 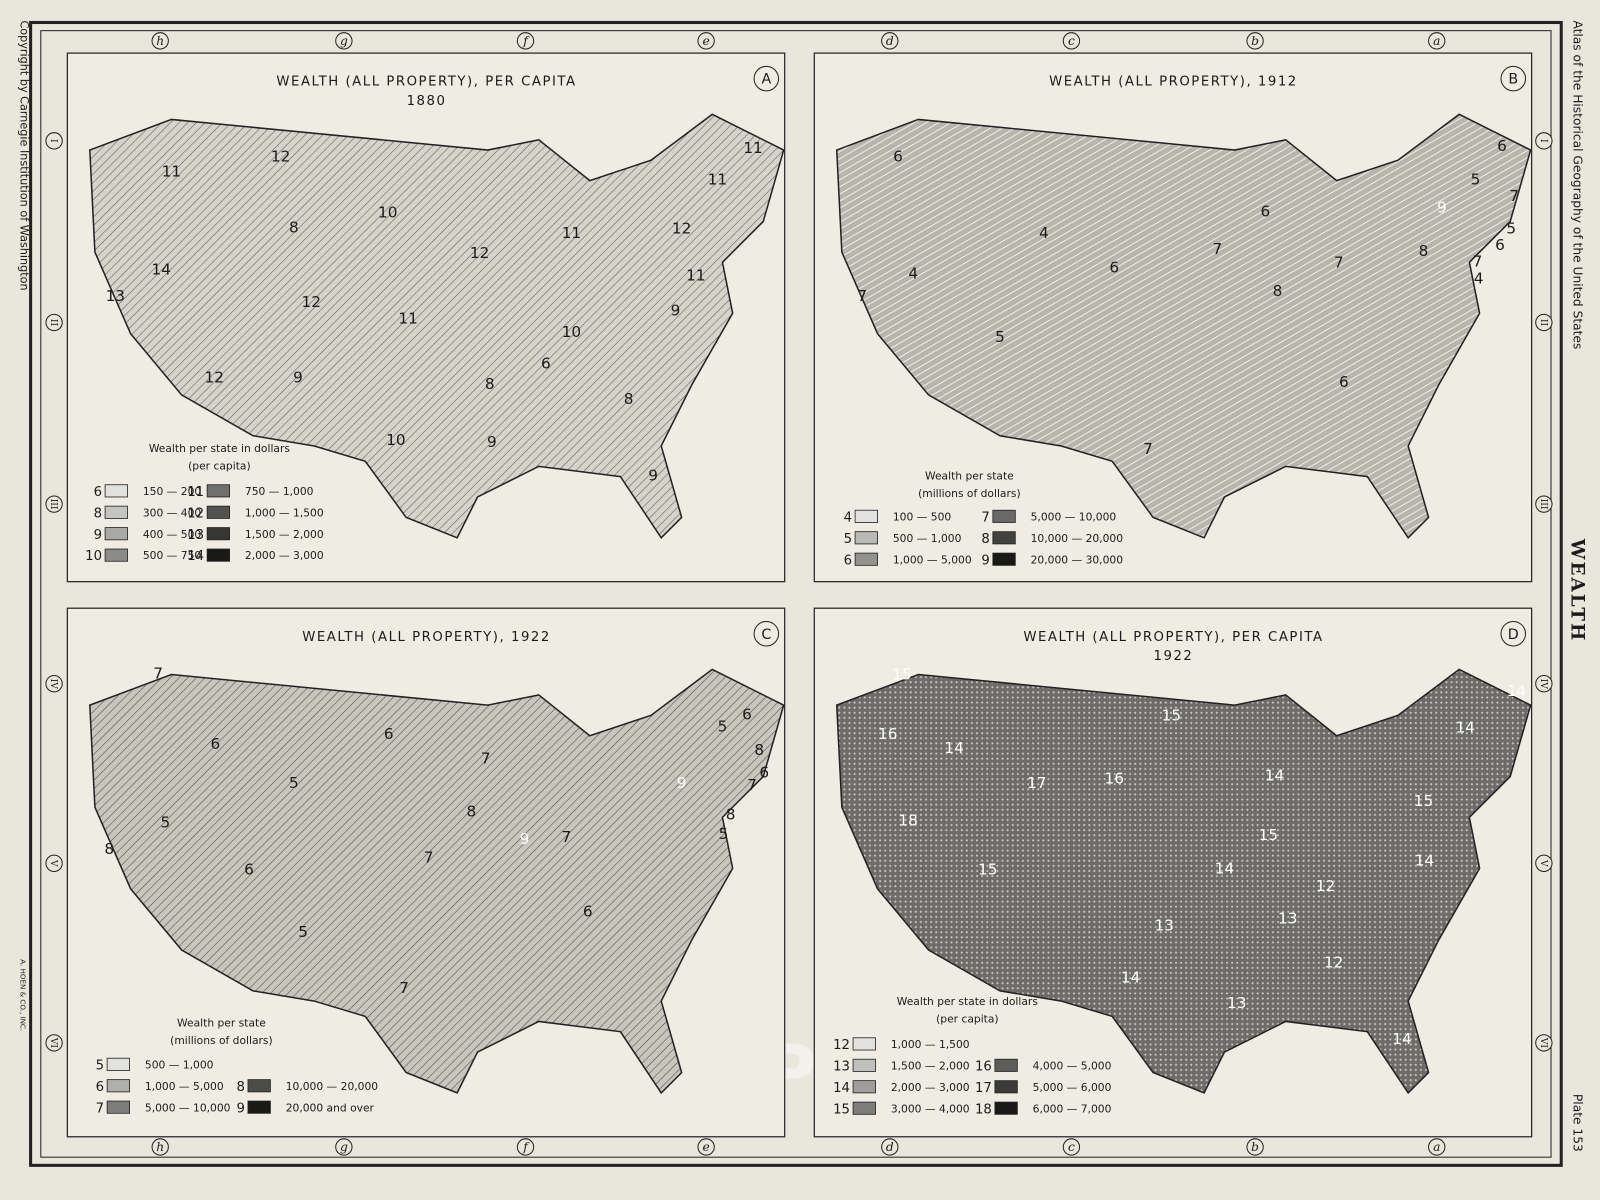 I want to click on legend-range: 400 — 500, so click(x=172, y=534).